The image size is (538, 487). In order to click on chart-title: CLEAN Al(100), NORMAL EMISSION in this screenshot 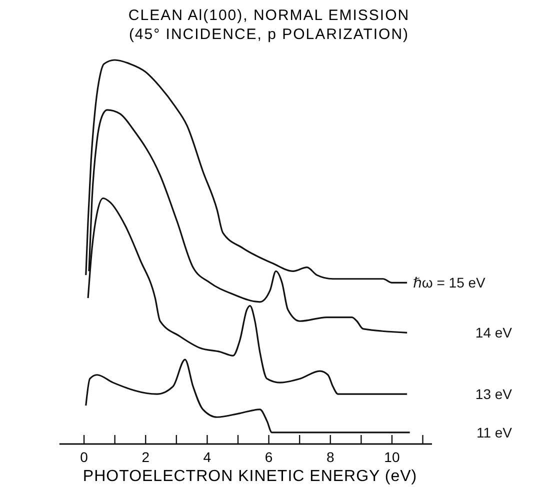, I will do `click(269, 15)`.